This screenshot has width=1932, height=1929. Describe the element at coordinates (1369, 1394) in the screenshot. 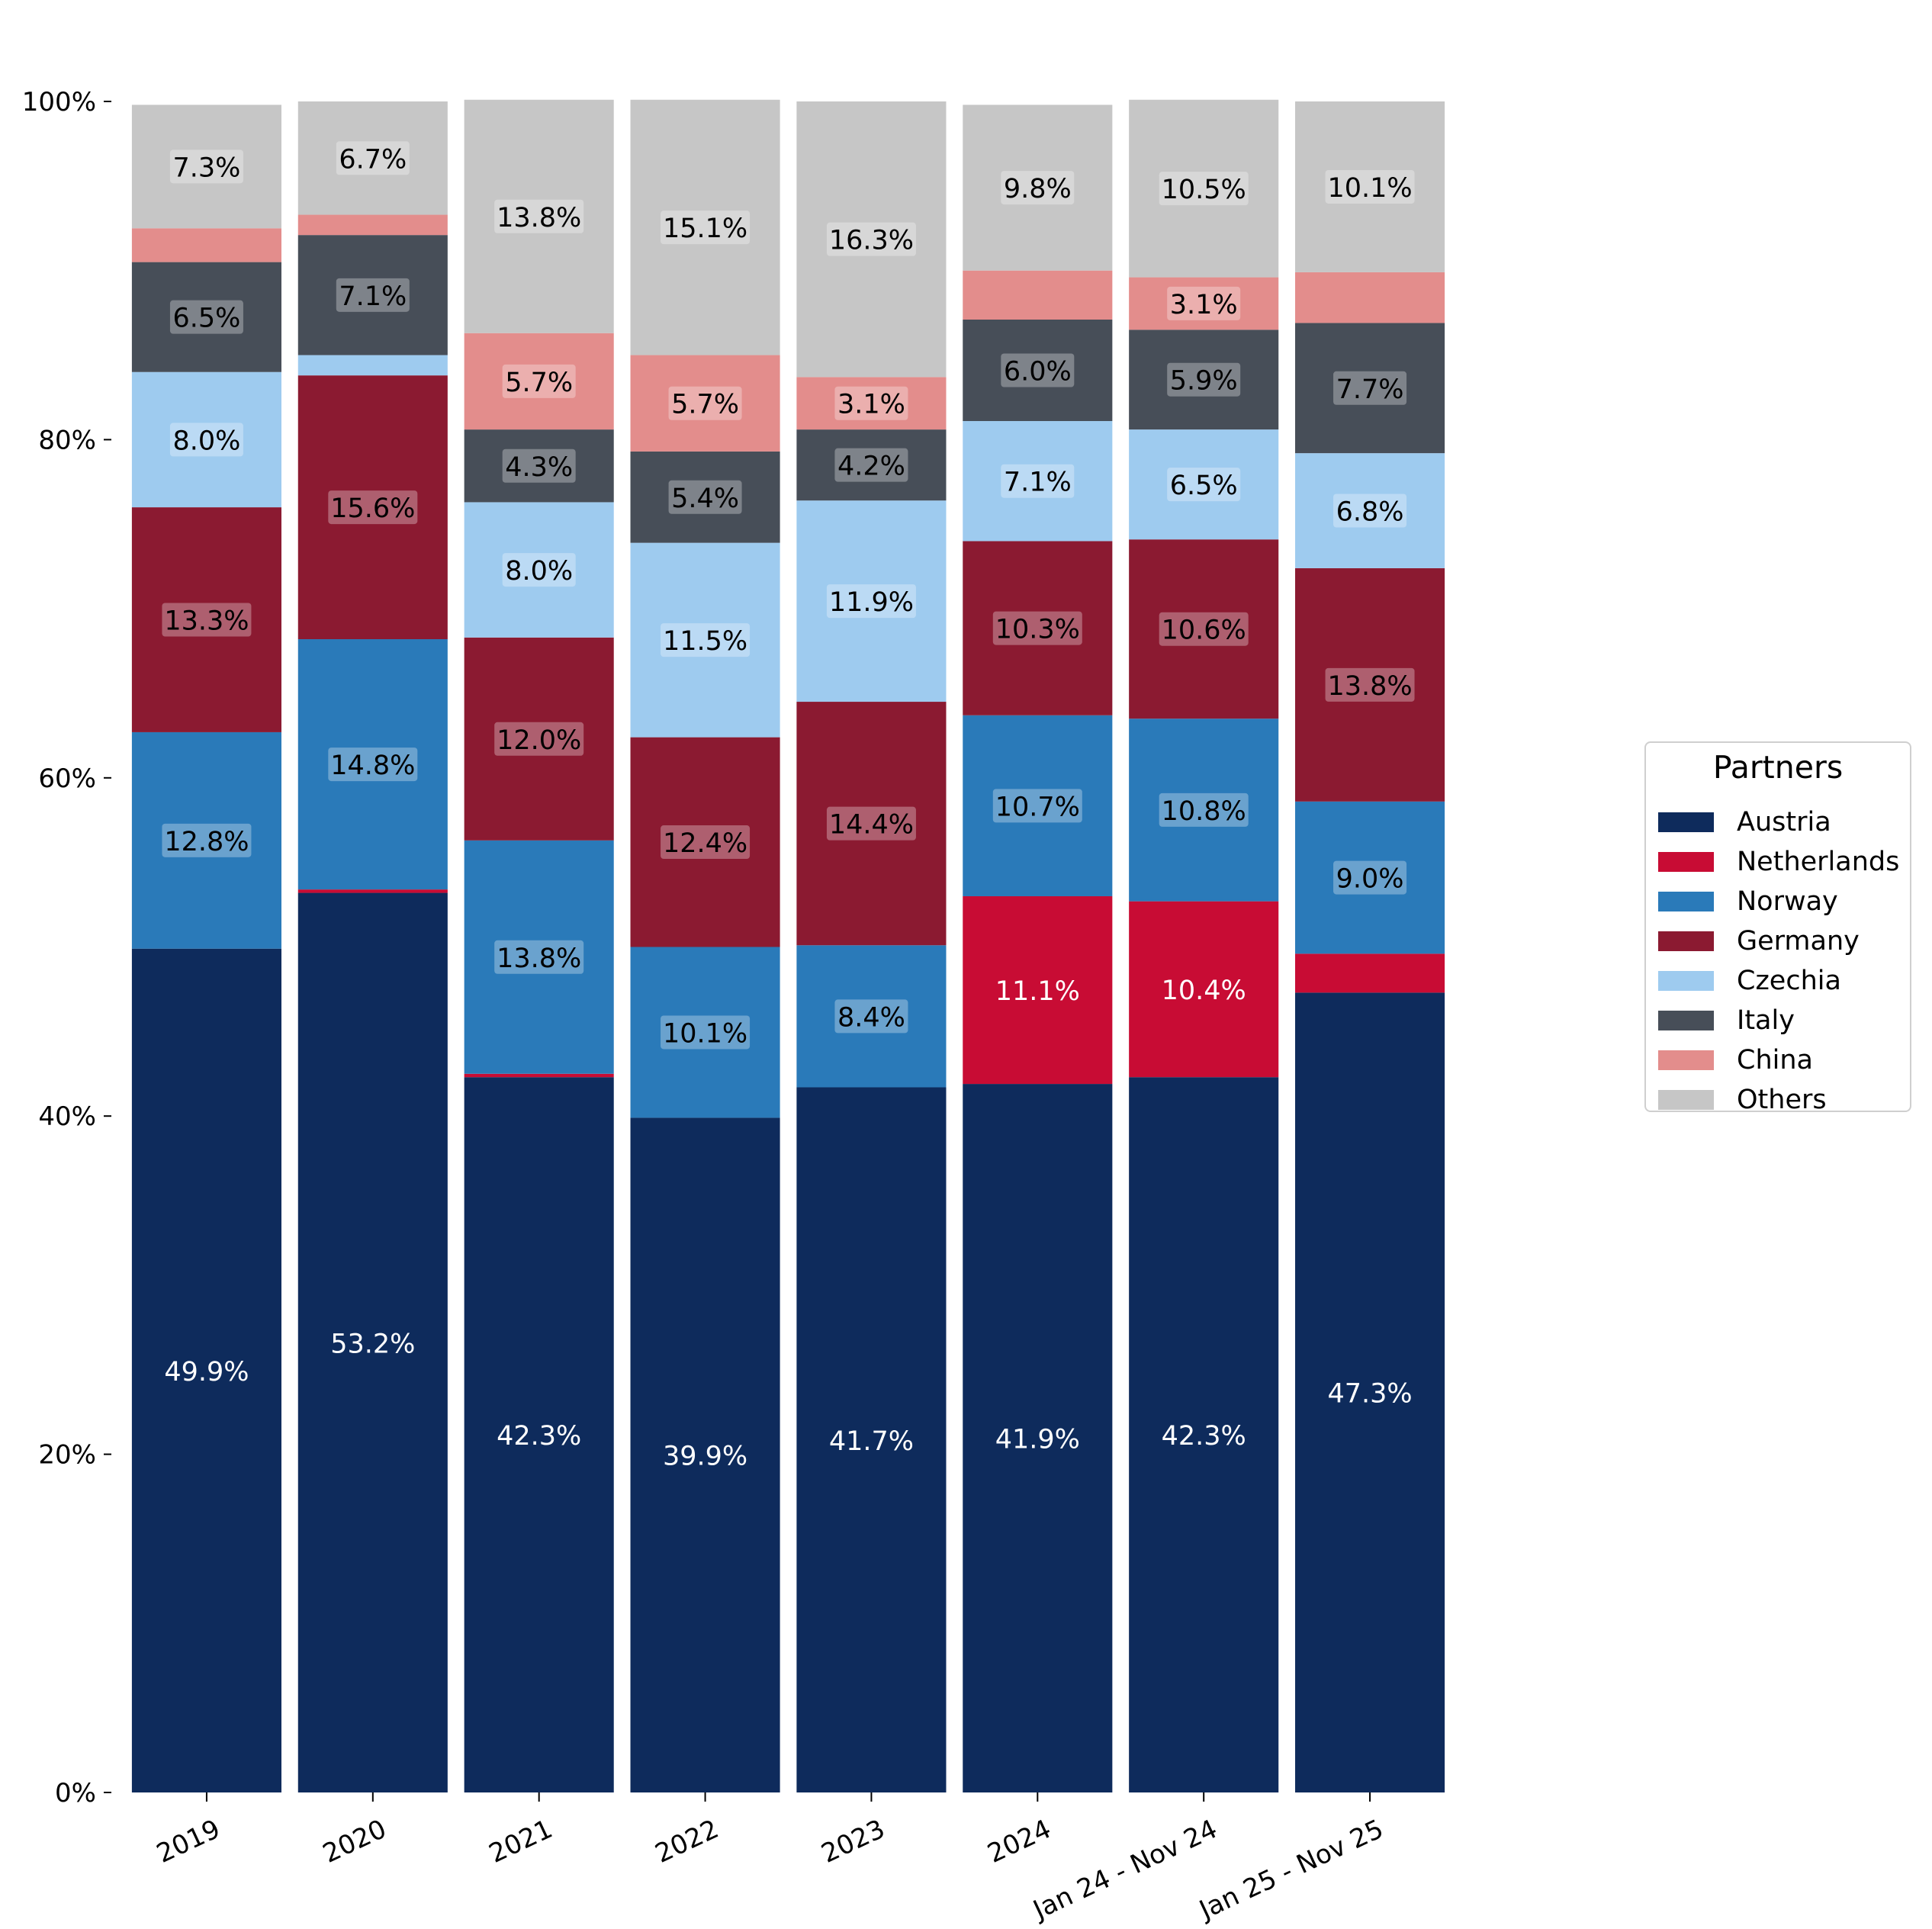

I see `segment-label: 47.3%` at that location.